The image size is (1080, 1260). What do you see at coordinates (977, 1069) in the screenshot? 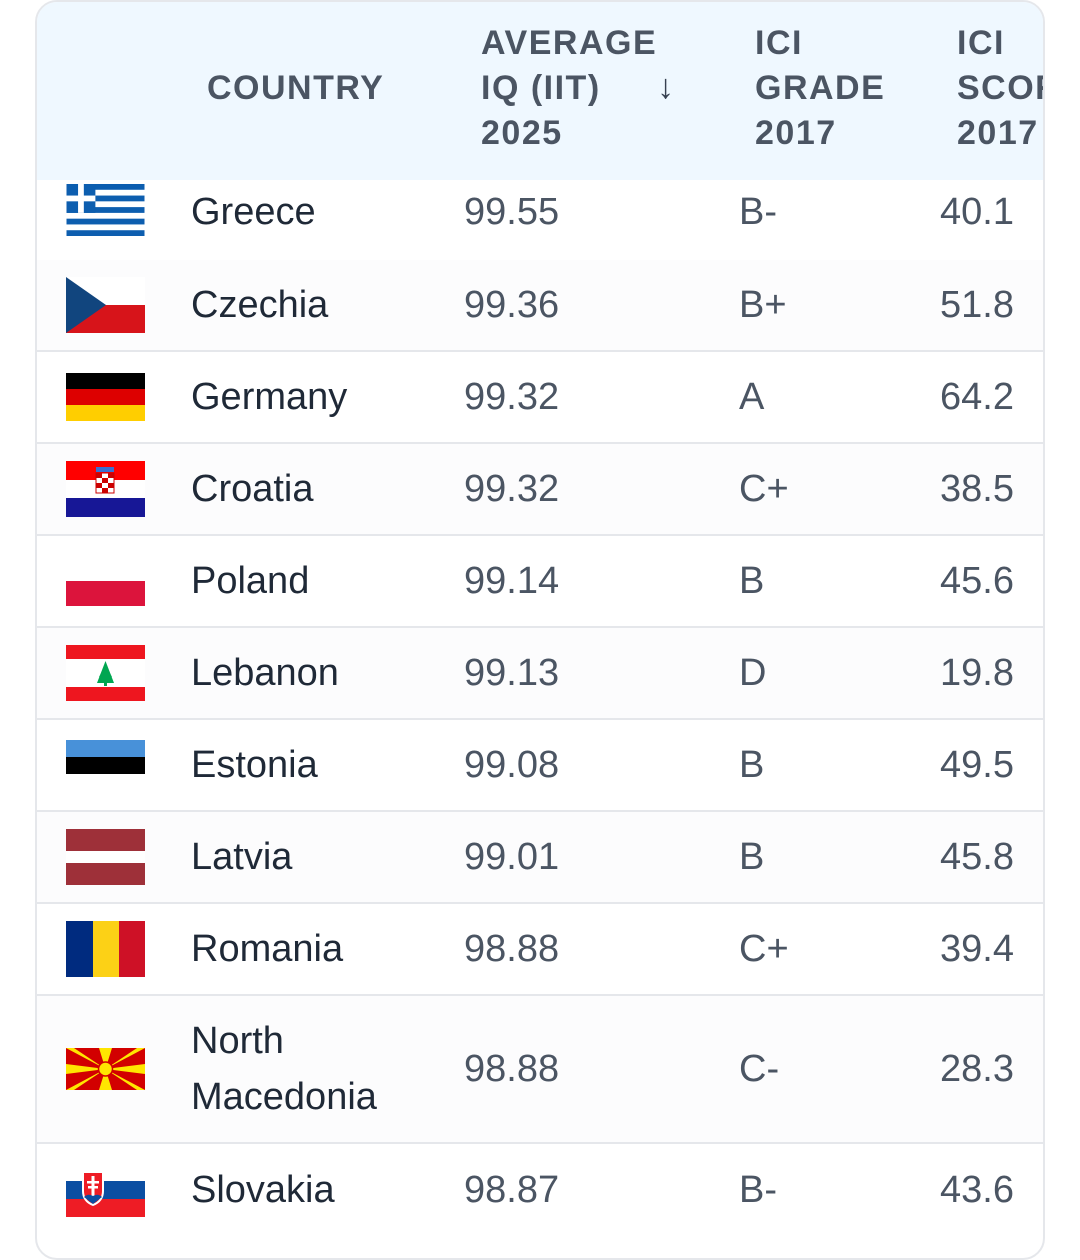
I see `ici-score-value: 28.3` at bounding box center [977, 1069].